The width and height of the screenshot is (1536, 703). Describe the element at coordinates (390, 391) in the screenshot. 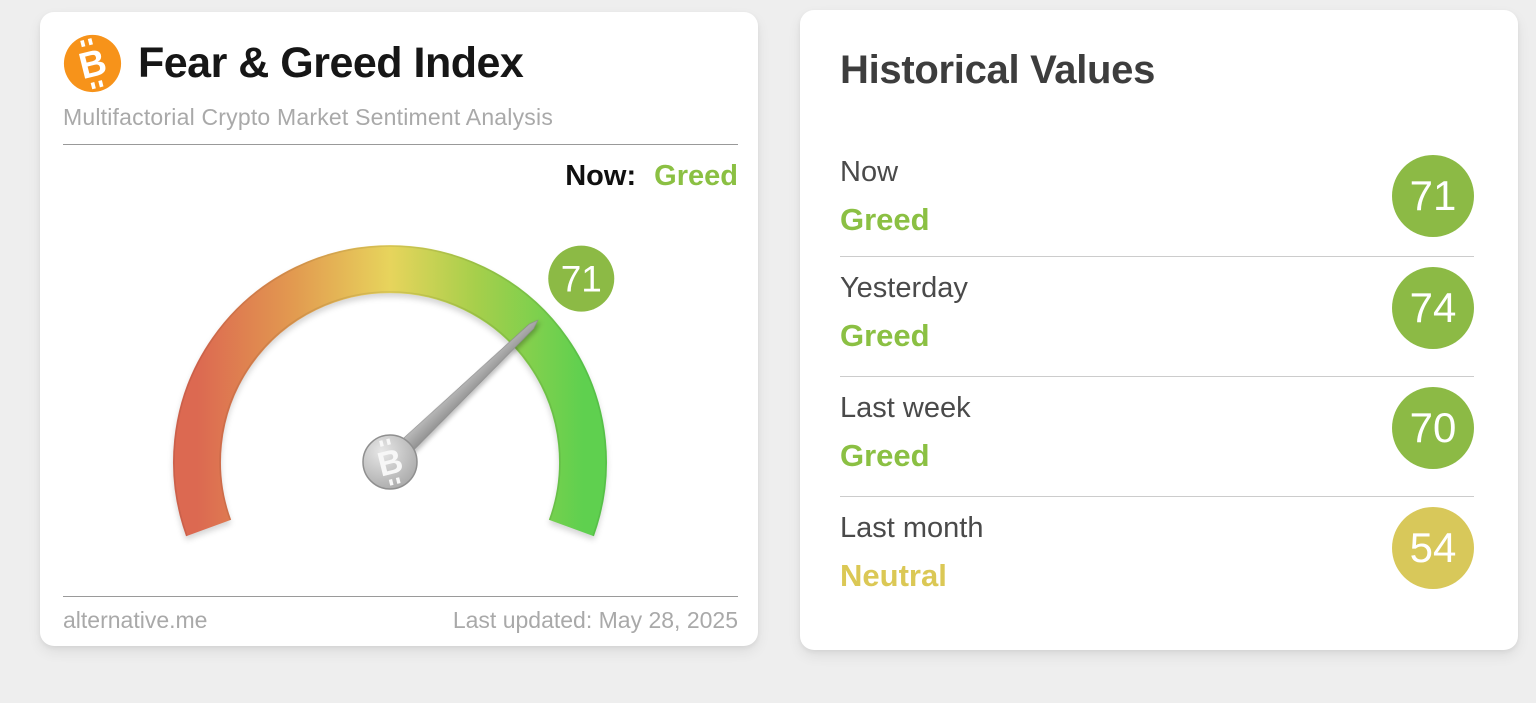

I see `gauge-band` at that location.